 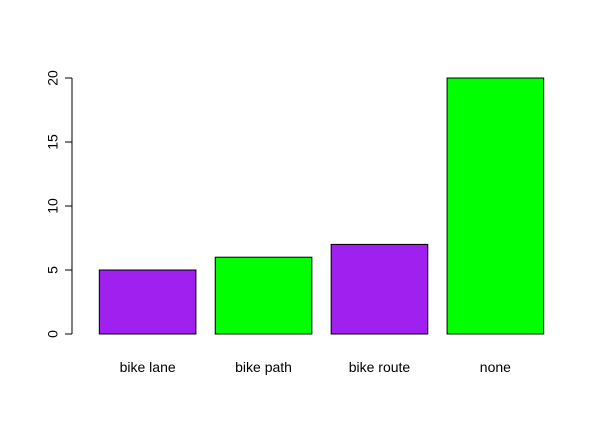 I want to click on y-tick-label: 0, so click(x=53, y=334).